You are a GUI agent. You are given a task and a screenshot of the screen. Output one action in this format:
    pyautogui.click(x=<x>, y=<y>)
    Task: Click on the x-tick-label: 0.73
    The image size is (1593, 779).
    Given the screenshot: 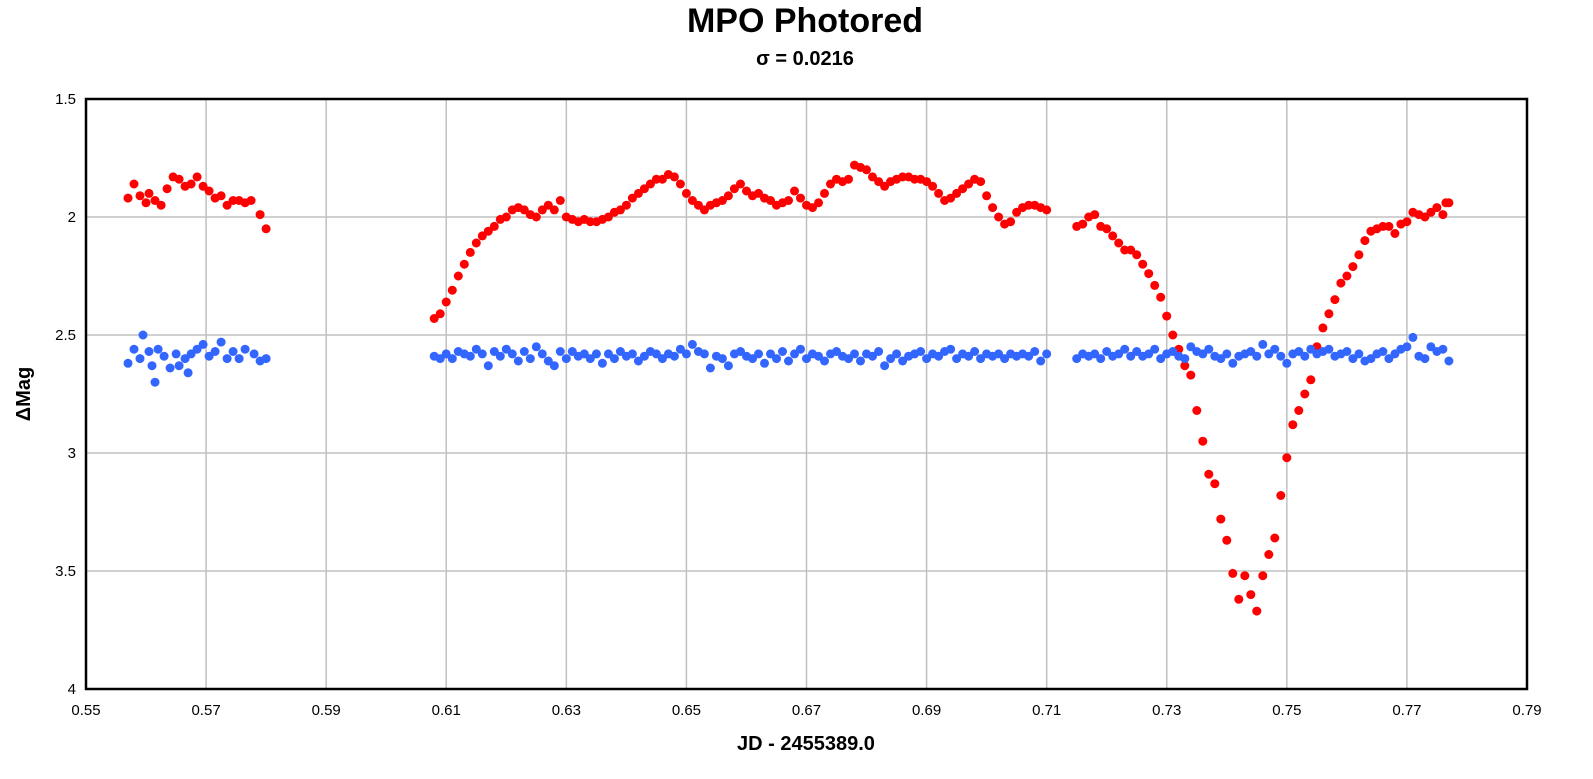 What is the action you would take?
    pyautogui.click(x=1166, y=710)
    